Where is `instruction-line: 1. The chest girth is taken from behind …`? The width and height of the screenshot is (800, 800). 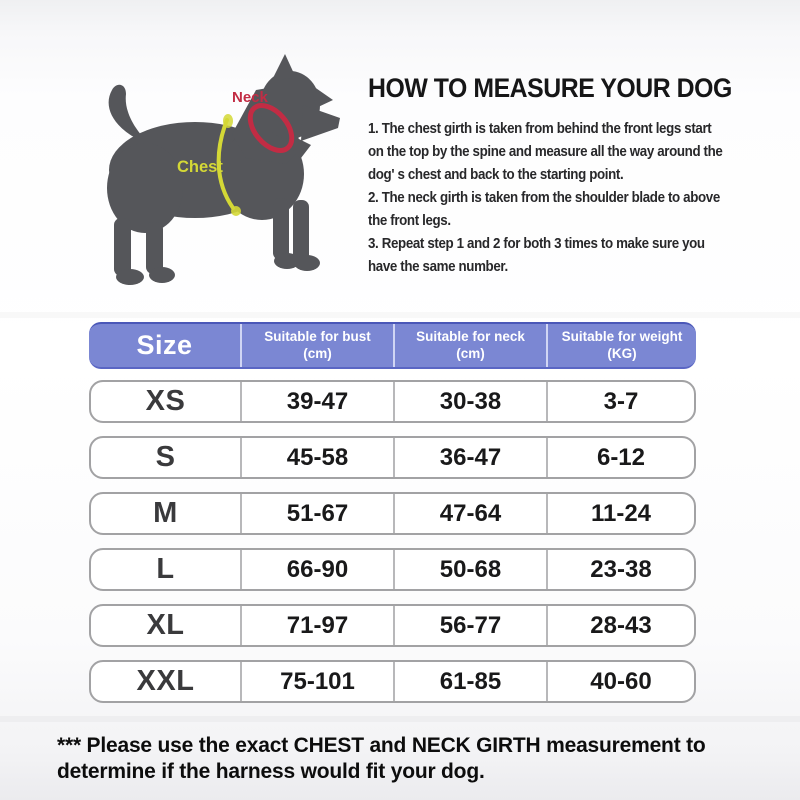 instruction-line: 1. The chest girth is taken from behind … is located at coordinates (540, 129).